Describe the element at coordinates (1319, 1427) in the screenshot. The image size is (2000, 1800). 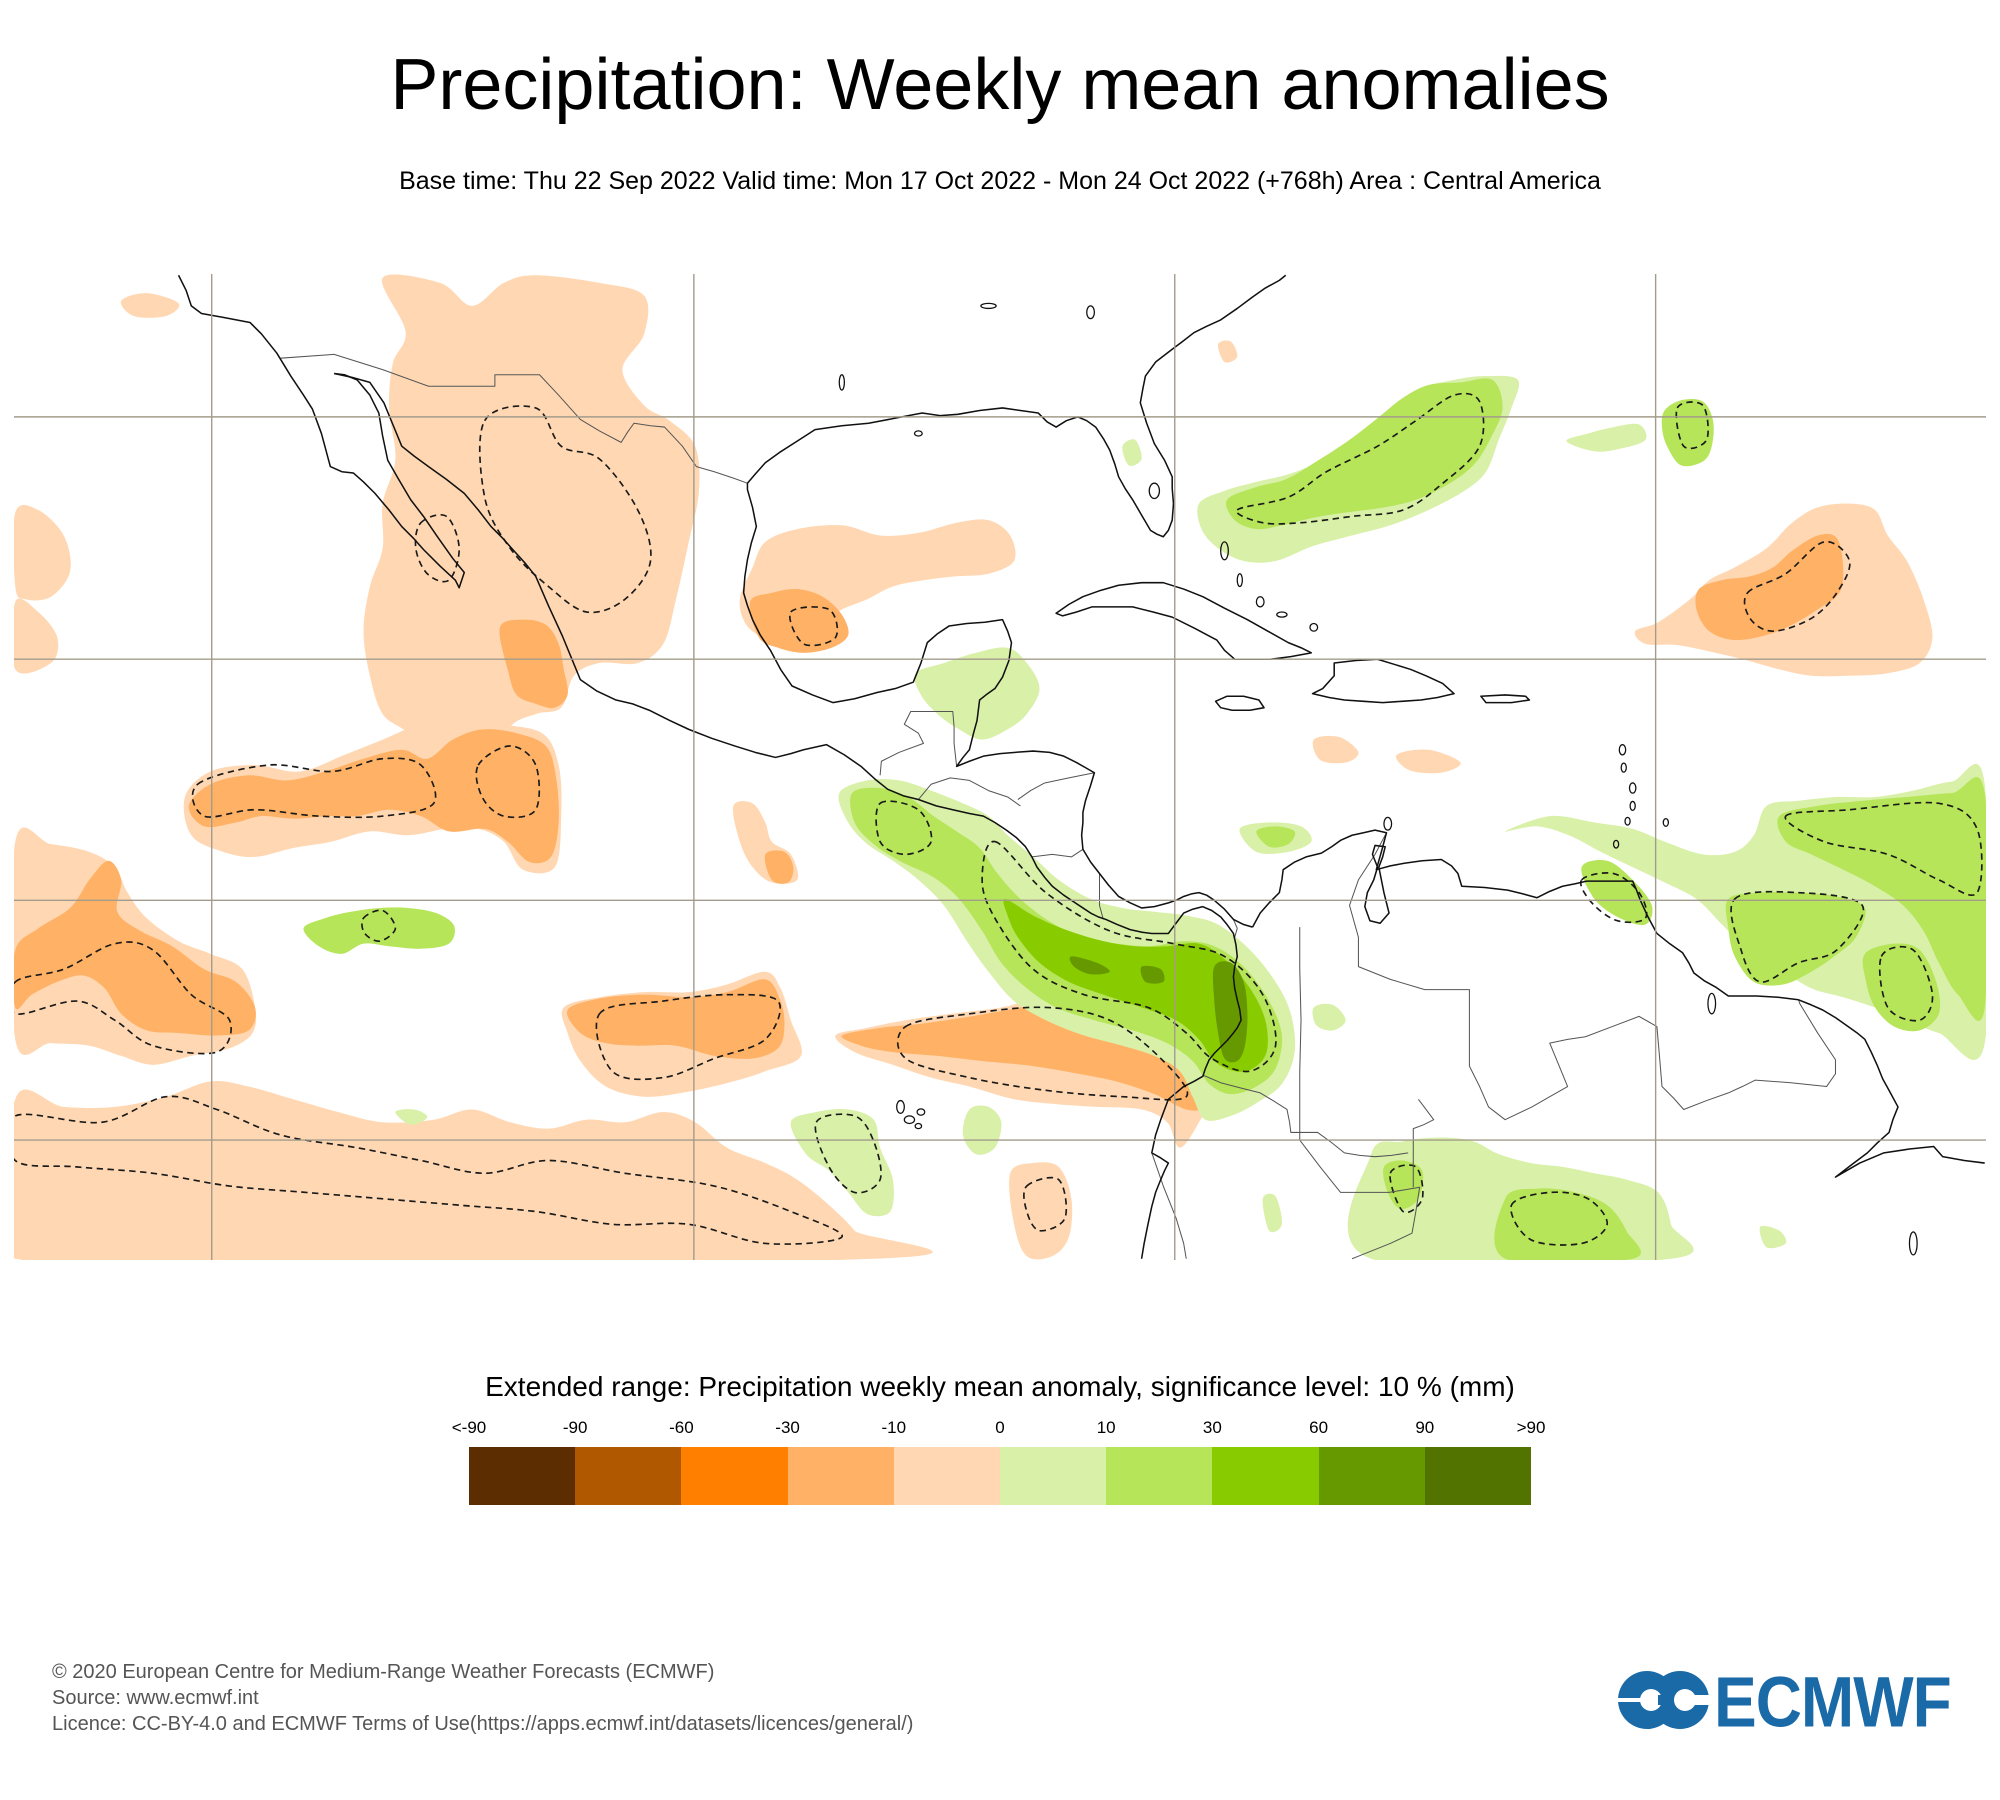
I see `legend-tick-label: 60` at that location.